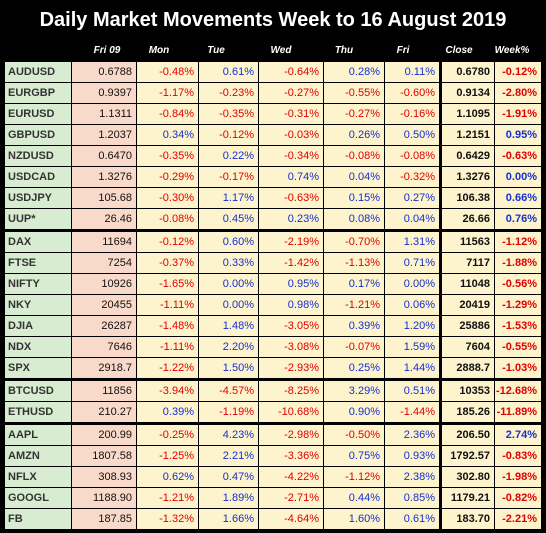 This screenshot has width=546, height=533. What do you see at coordinates (412, 519) in the screenshot?
I see `cell-fri: 0.61%` at bounding box center [412, 519].